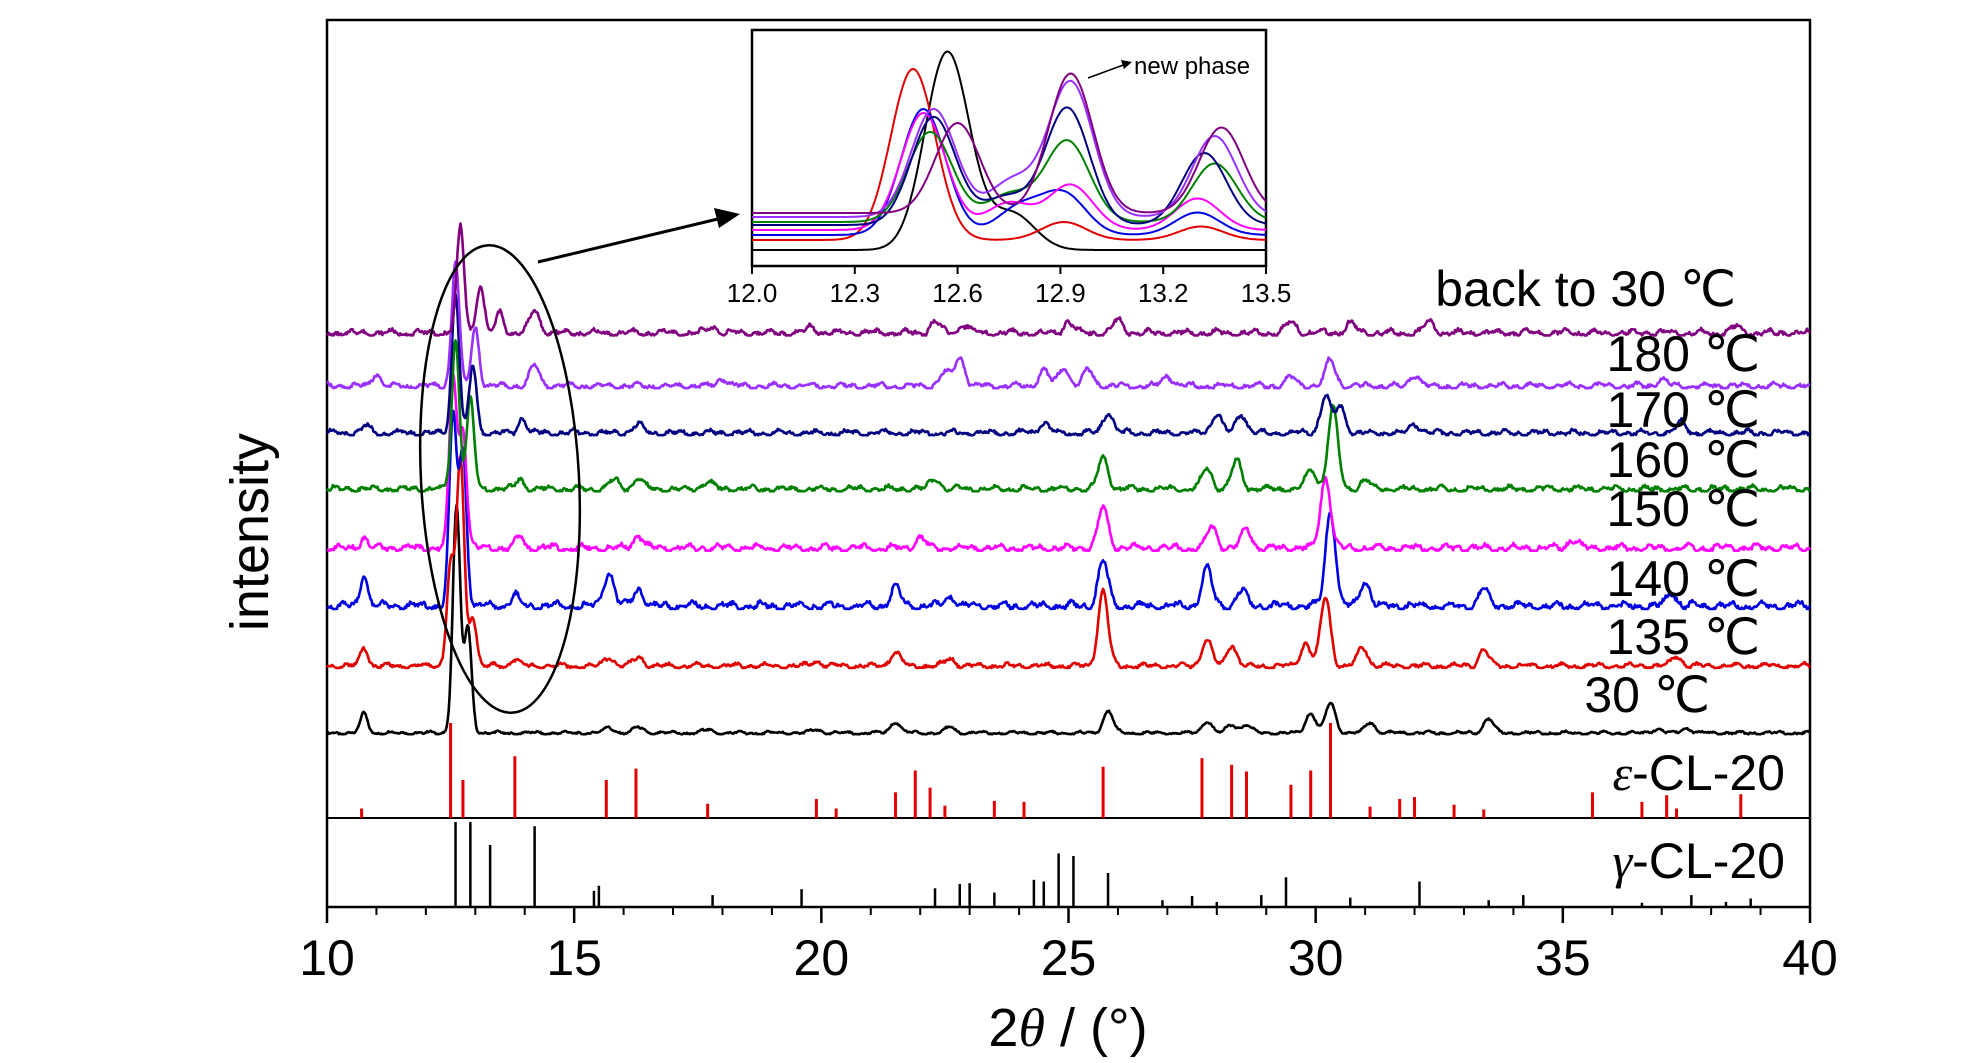 Image resolution: width=1984 pixels, height=1063 pixels. Describe the element at coordinates (1107, 71) in the screenshot. I see `new-phase-arrow` at that location.